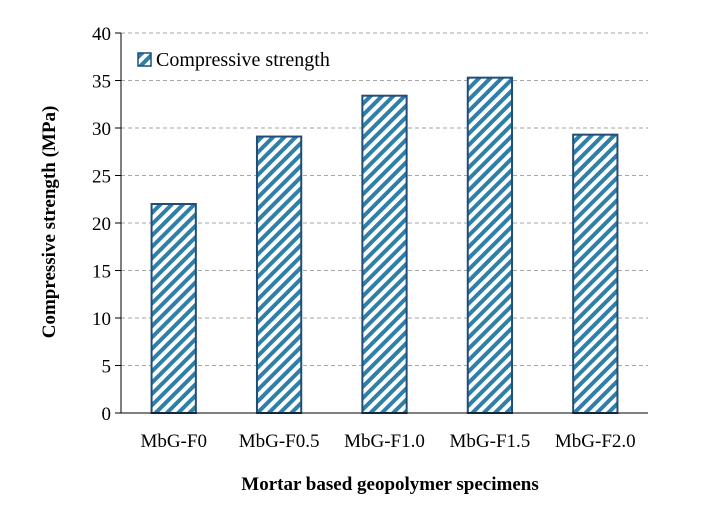 Image resolution: width=703 pixels, height=522 pixels. What do you see at coordinates (144, 59) in the screenshot?
I see `legend-swatch` at bounding box center [144, 59].